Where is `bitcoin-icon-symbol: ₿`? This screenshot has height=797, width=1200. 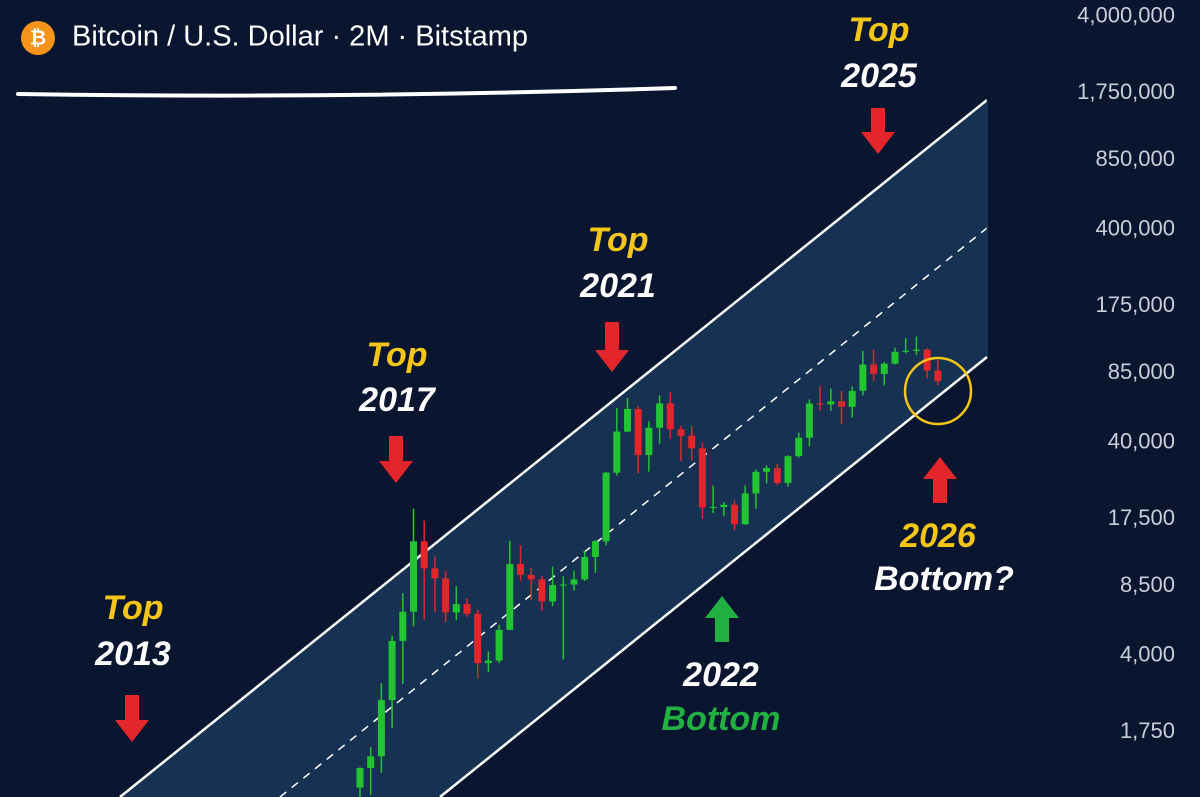 bitcoin-icon-symbol: ₿ is located at coordinates (38, 38).